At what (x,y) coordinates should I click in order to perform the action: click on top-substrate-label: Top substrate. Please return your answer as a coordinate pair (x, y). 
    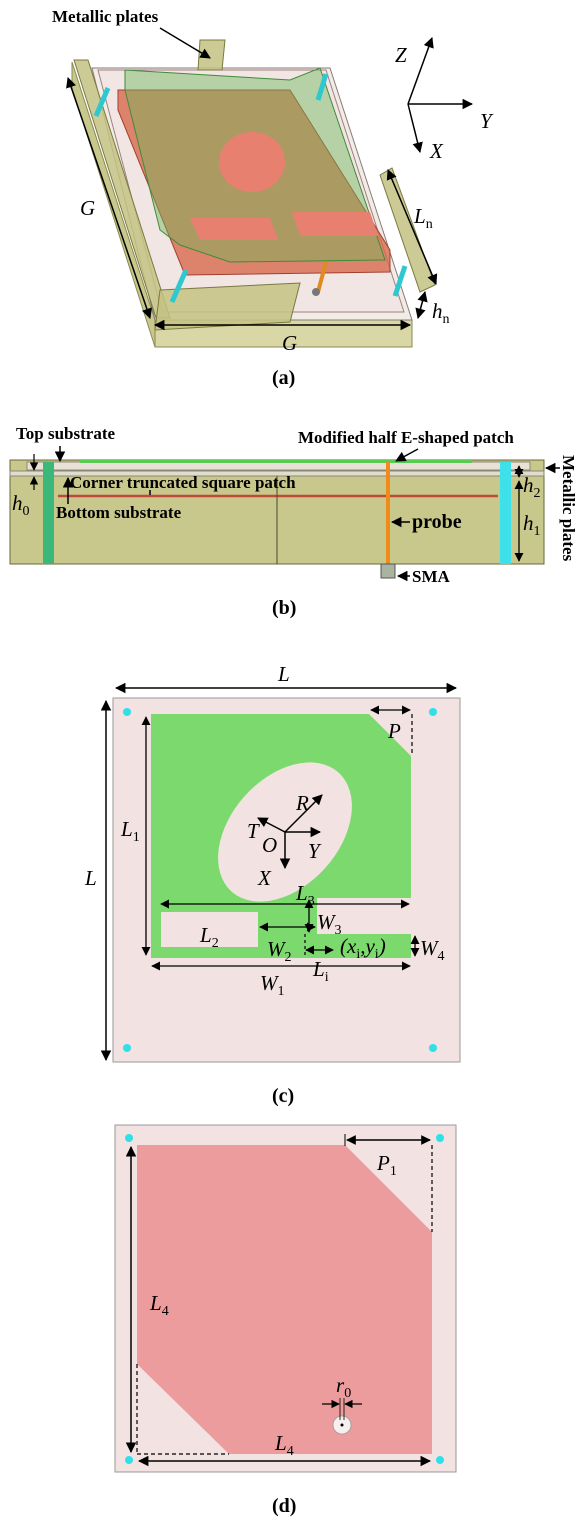
    Looking at the image, I should click on (65, 433).